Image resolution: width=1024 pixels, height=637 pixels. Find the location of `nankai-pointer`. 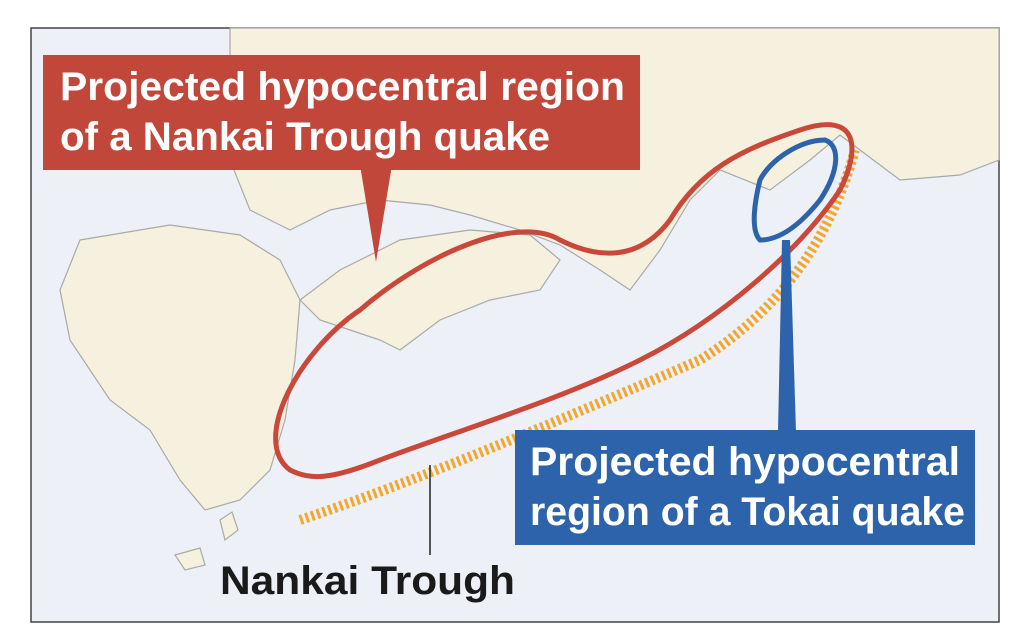

nankai-pointer is located at coordinates (376, 213).